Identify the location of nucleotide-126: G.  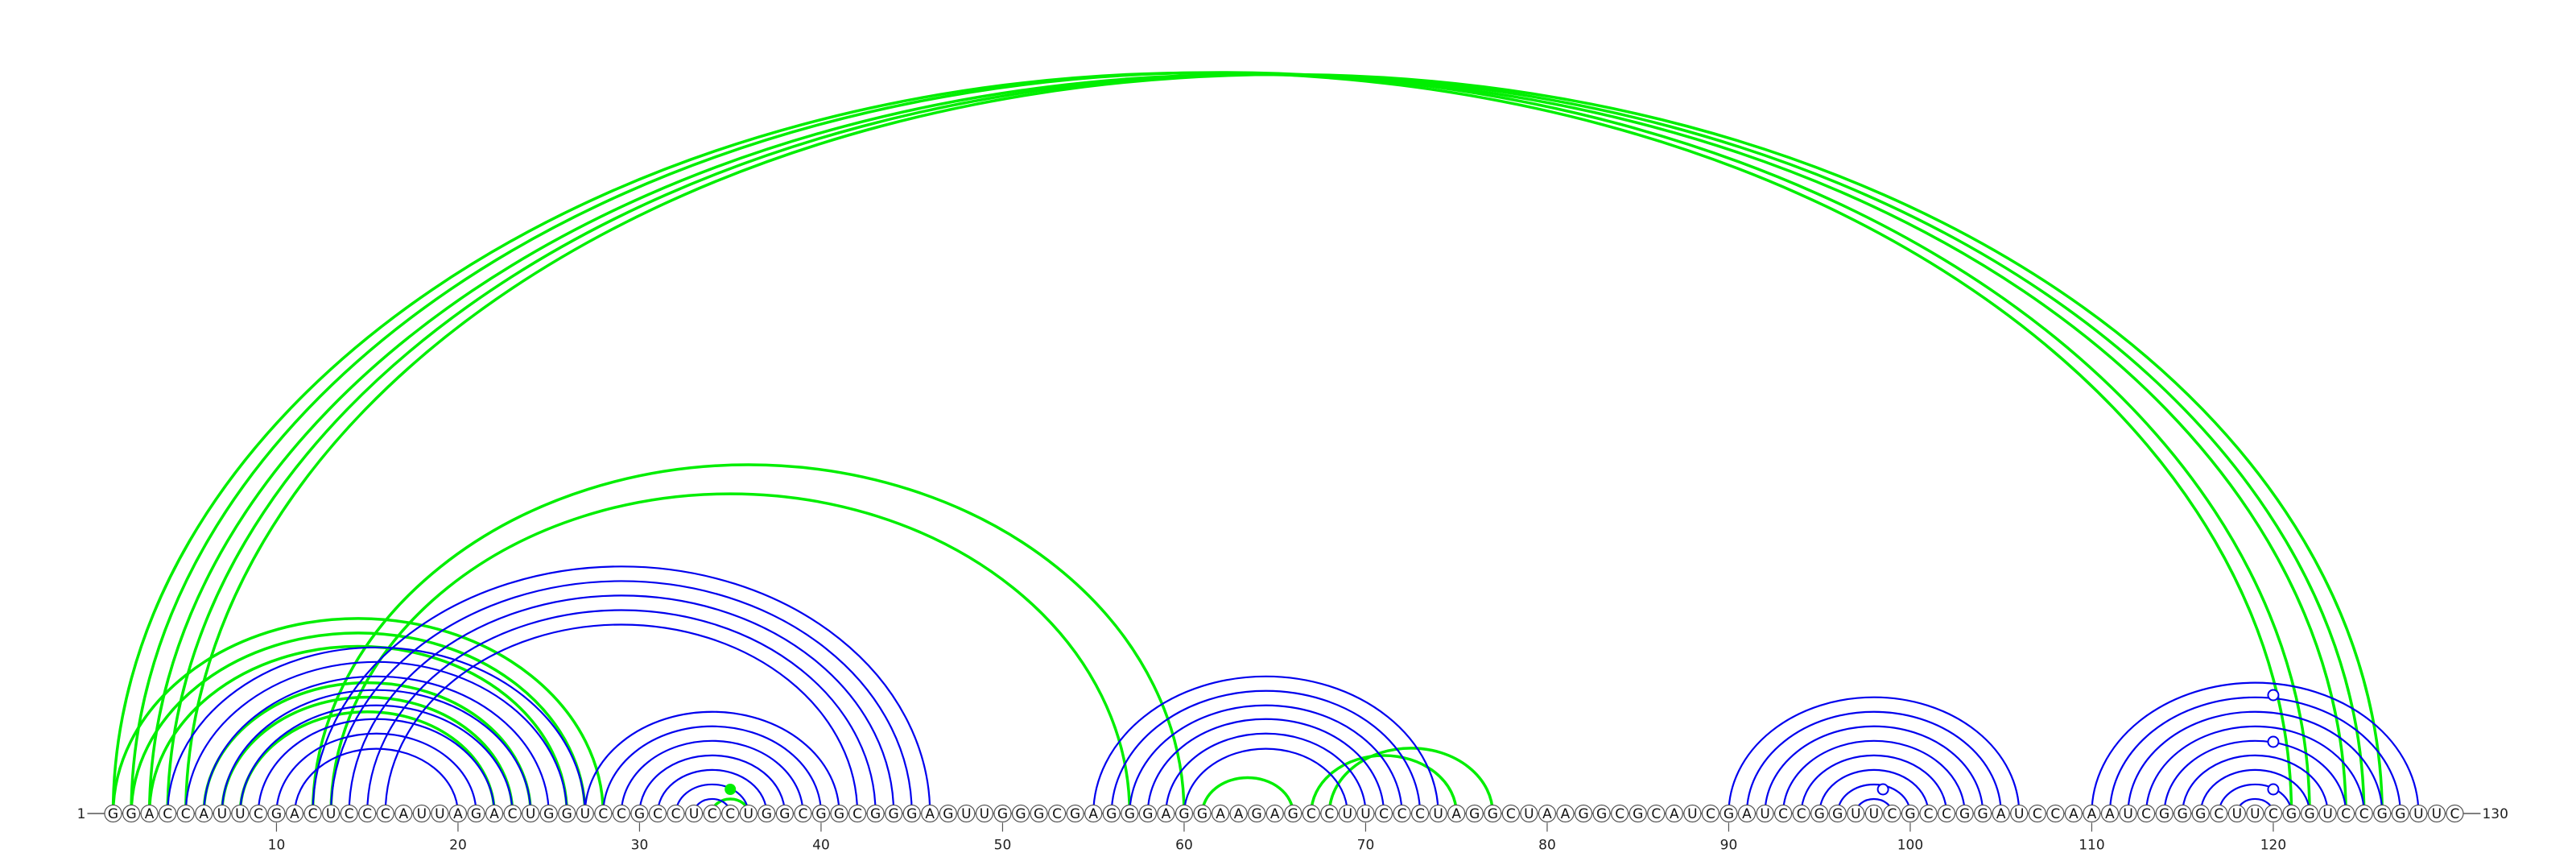
(2382, 813).